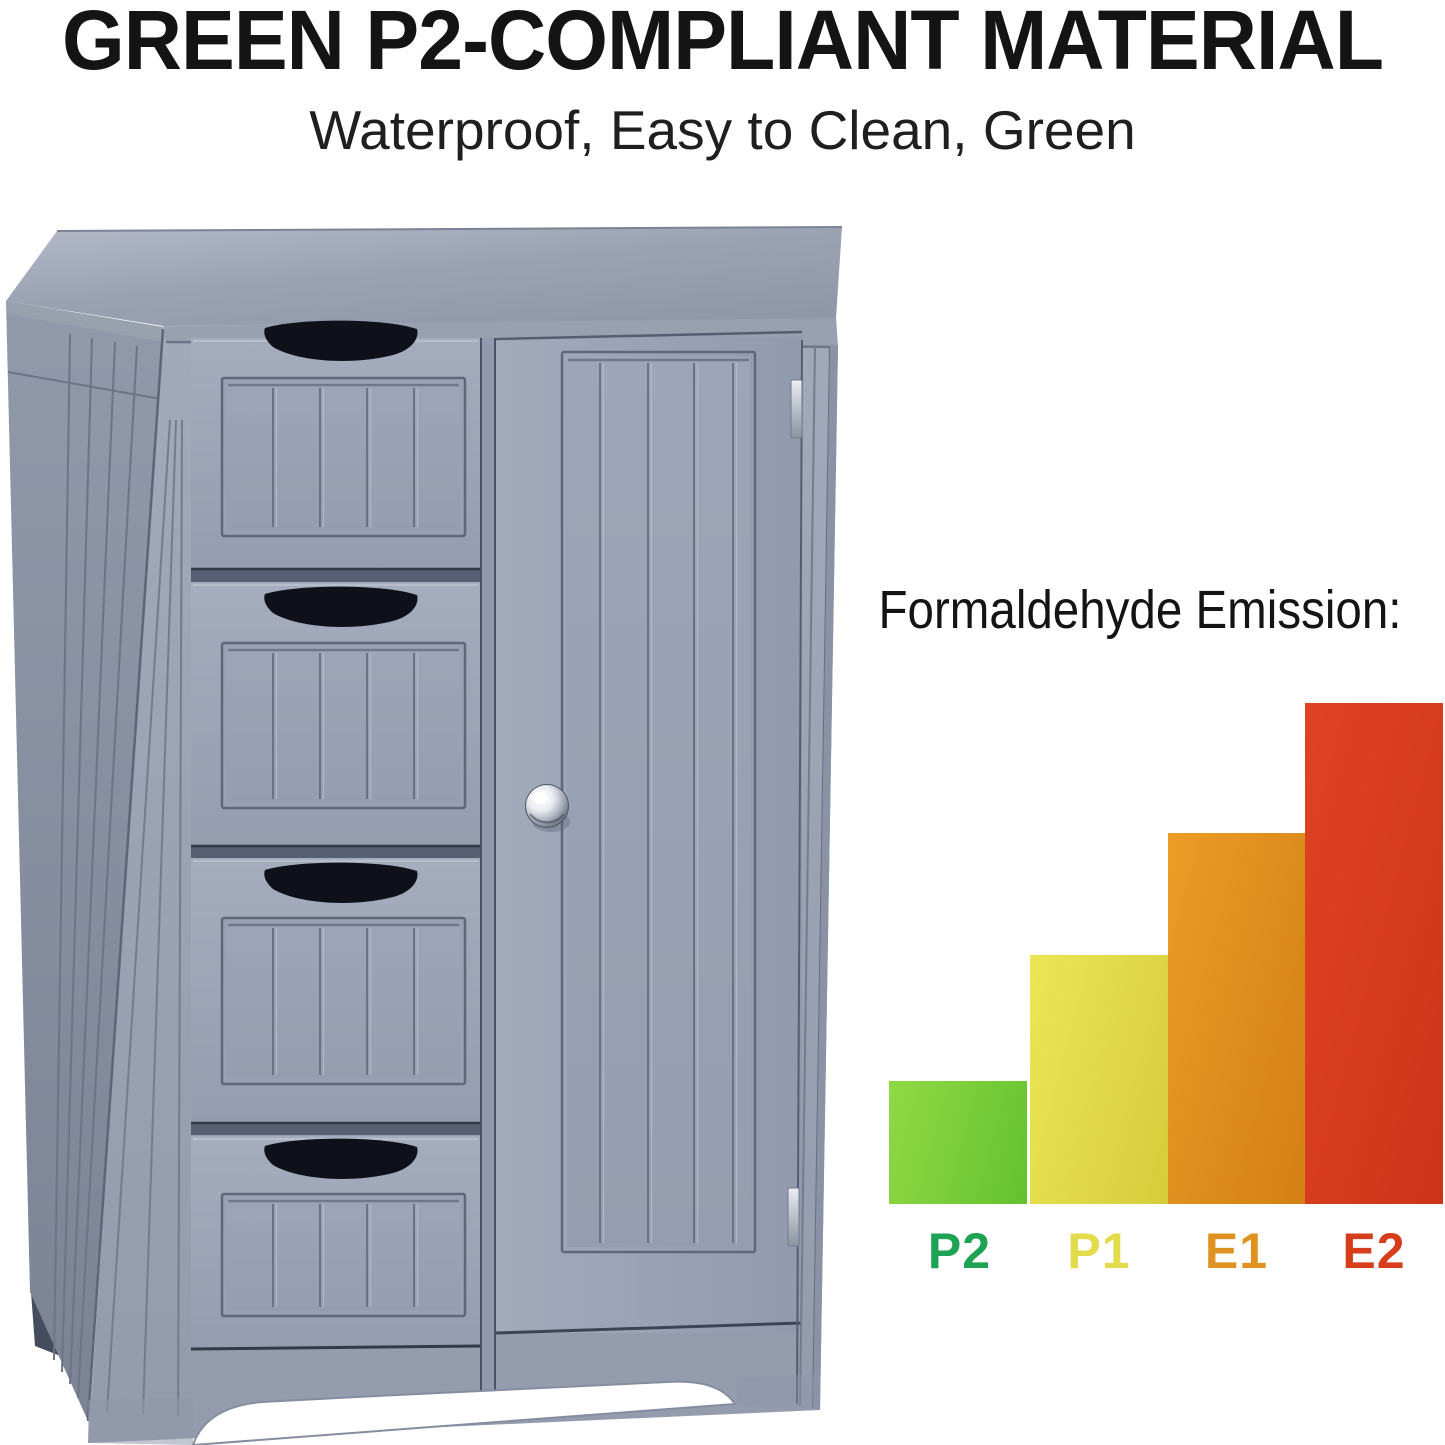  I want to click on drawer-4-handle-cutout, so click(341, 1158).